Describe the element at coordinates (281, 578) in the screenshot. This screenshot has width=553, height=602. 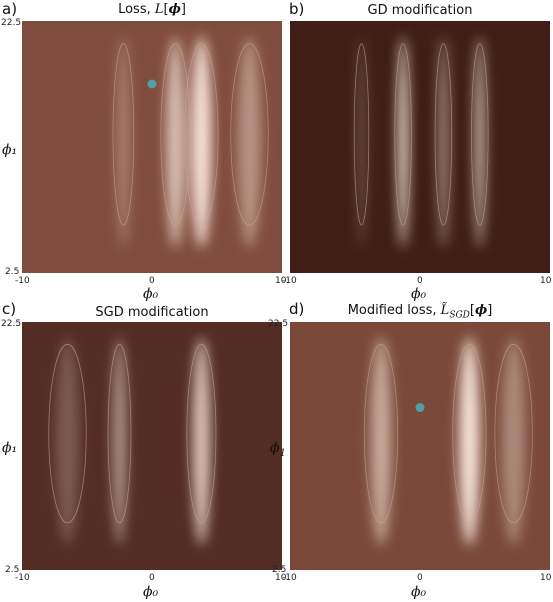
I see `panel-c-xtick-right: 10` at that location.